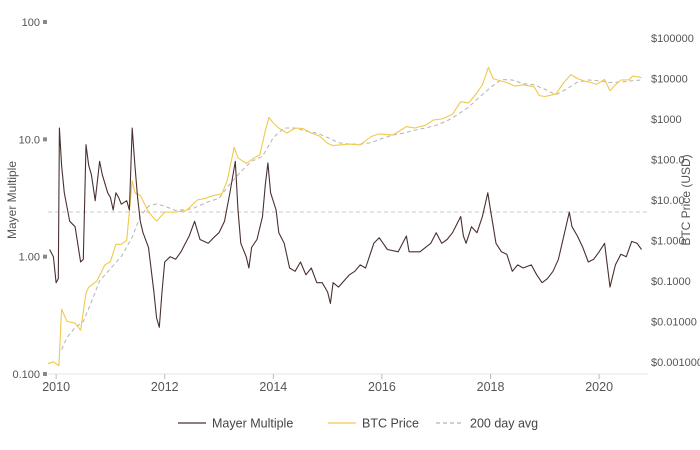 Image resolution: width=700 pixels, height=450 pixels. I want to click on legend-item: 200 day avg, so click(487, 424).